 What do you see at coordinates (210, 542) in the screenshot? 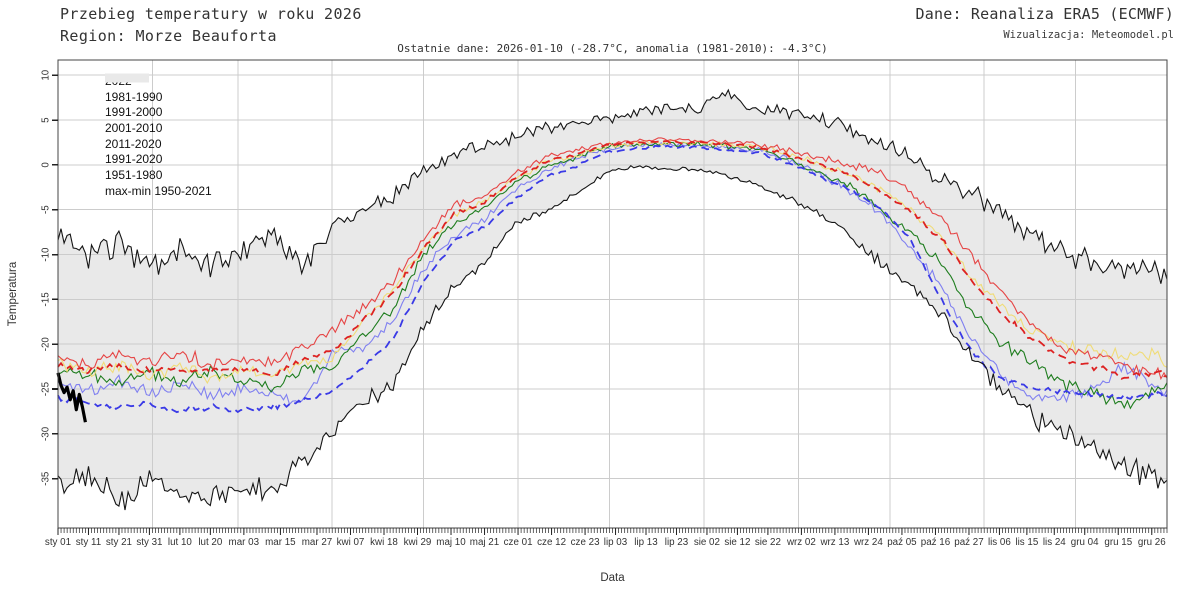
I see `x-tick-label: lut 20` at bounding box center [210, 542].